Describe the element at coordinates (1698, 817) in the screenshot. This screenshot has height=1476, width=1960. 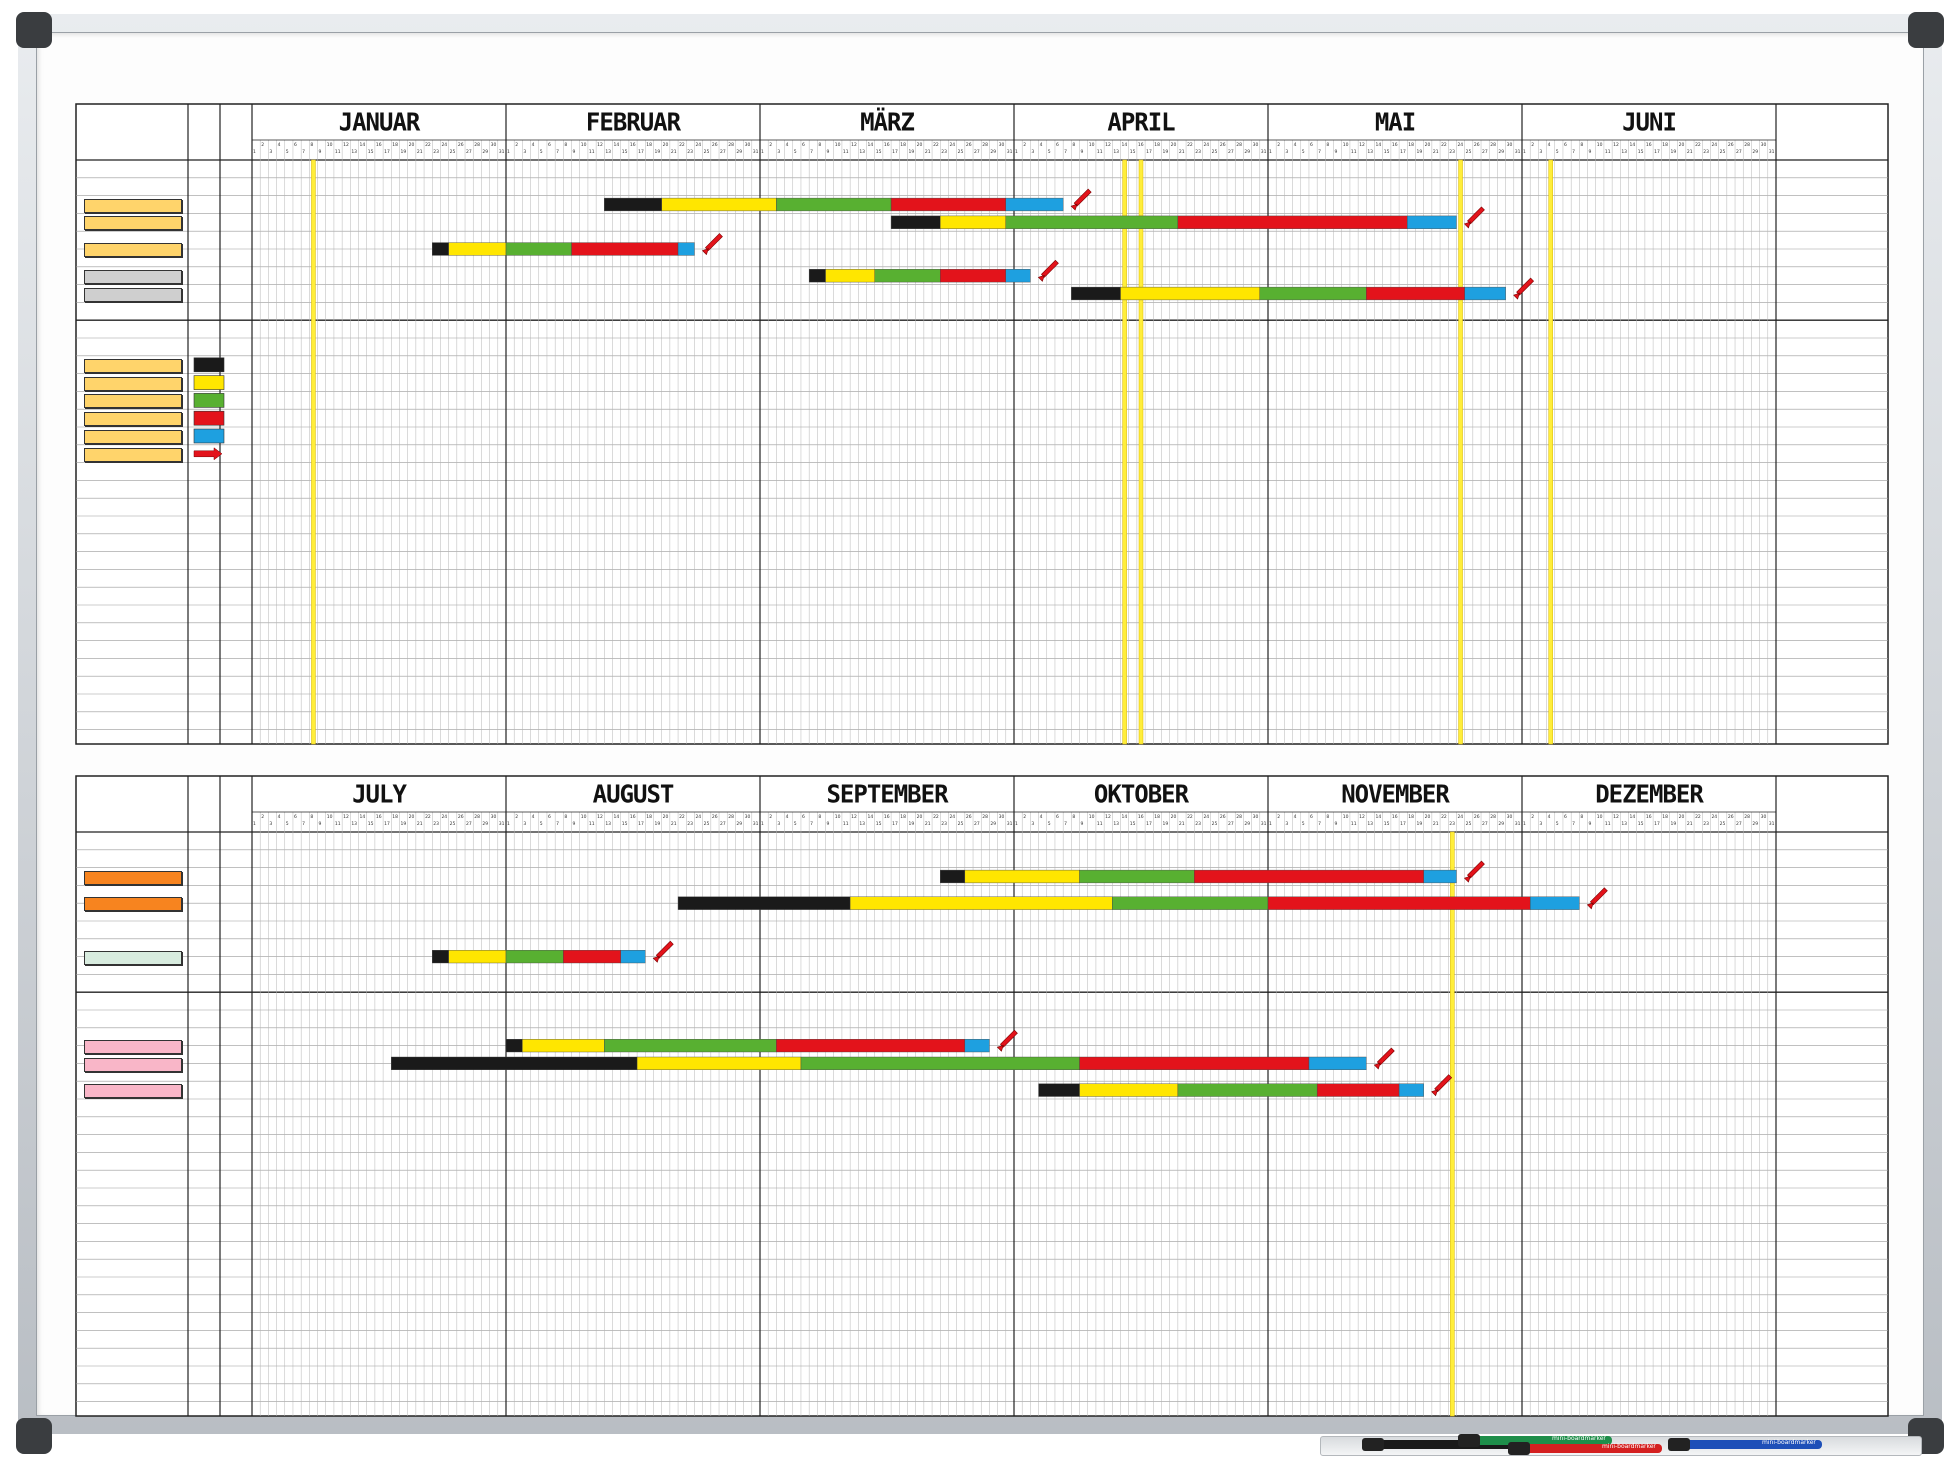
I see `day-number: 22` at that location.